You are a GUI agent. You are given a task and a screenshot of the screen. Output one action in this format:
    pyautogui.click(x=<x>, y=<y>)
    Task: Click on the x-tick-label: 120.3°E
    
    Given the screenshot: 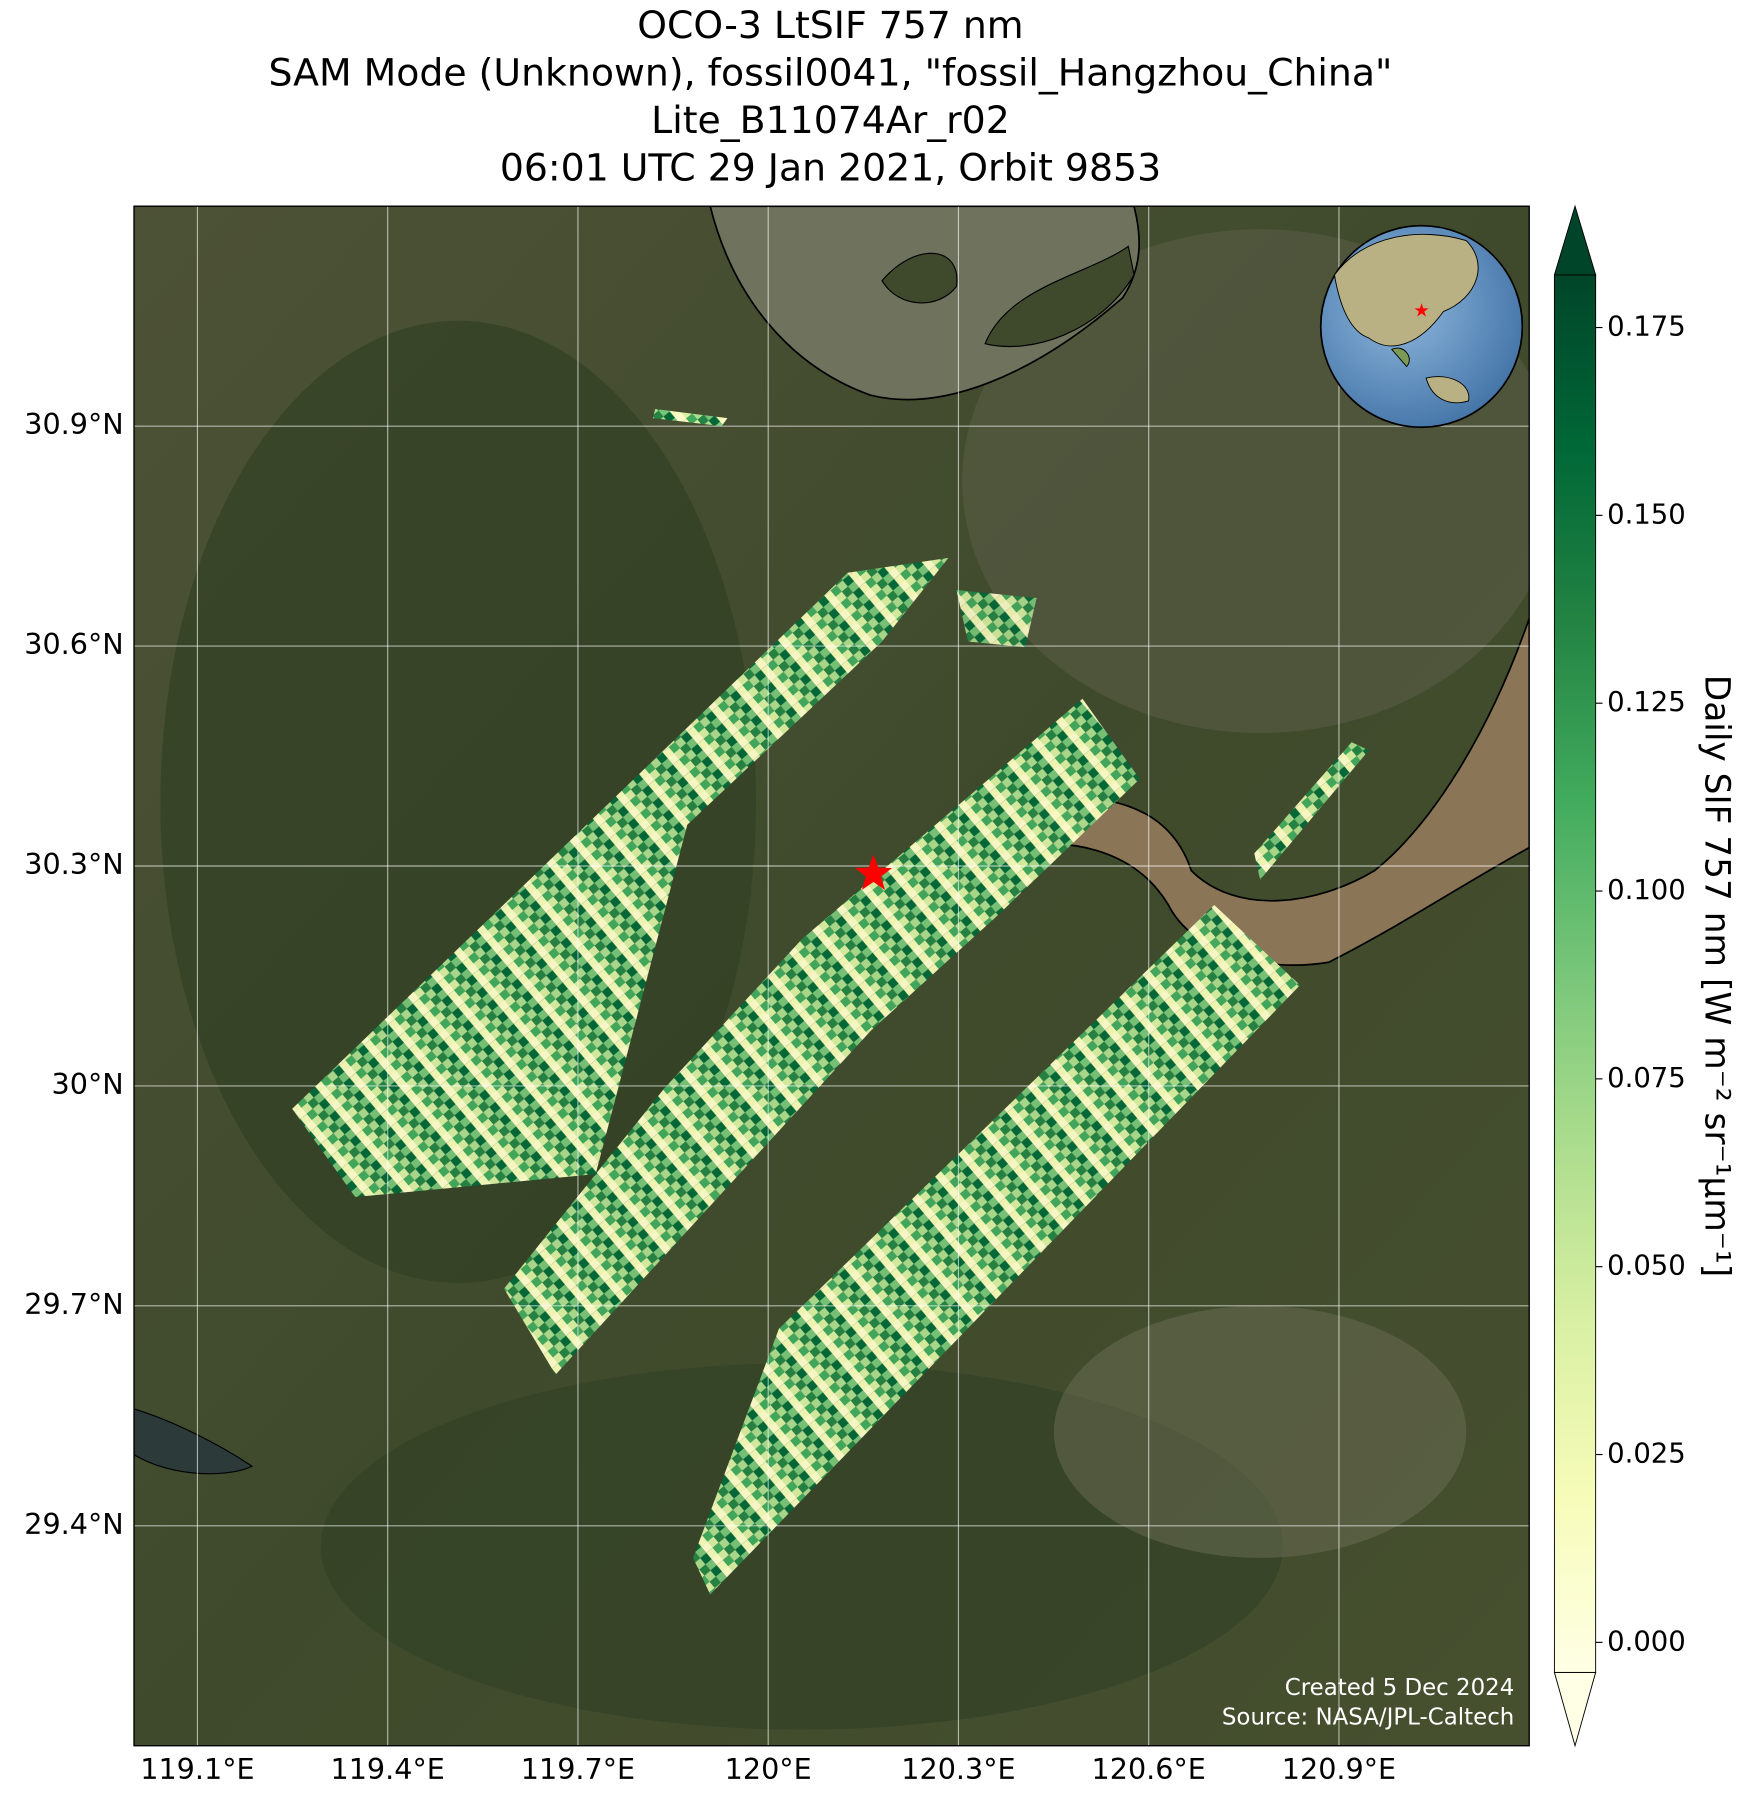 What is the action you would take?
    pyautogui.click(x=958, y=1769)
    